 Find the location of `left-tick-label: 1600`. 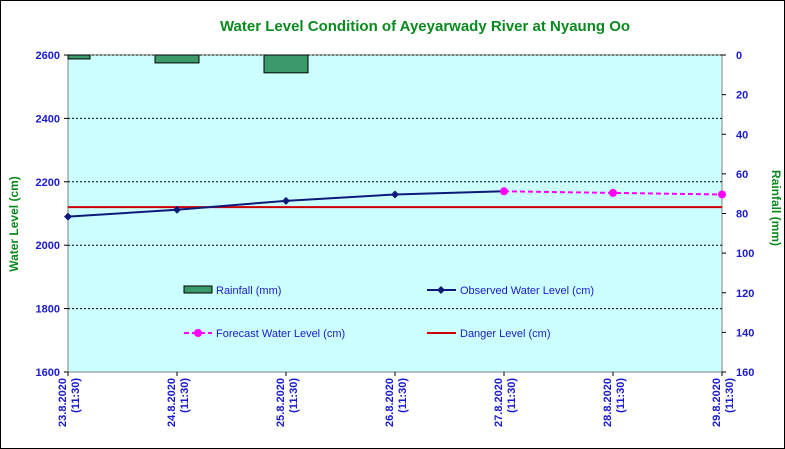

left-tick-label: 1600 is located at coordinates (48, 373).